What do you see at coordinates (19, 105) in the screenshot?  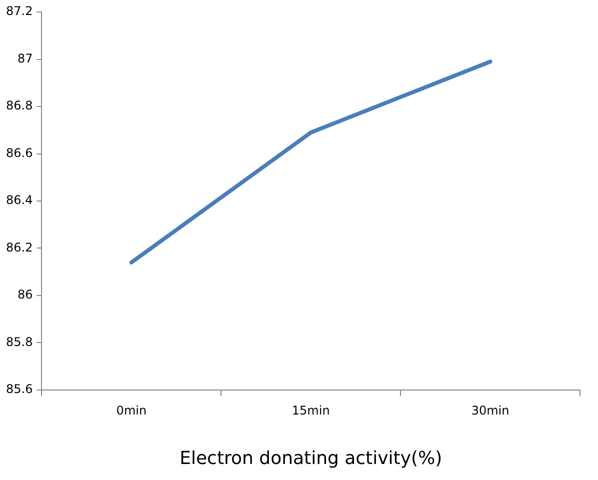 I see `y-tick-label: 86.8` at bounding box center [19, 105].